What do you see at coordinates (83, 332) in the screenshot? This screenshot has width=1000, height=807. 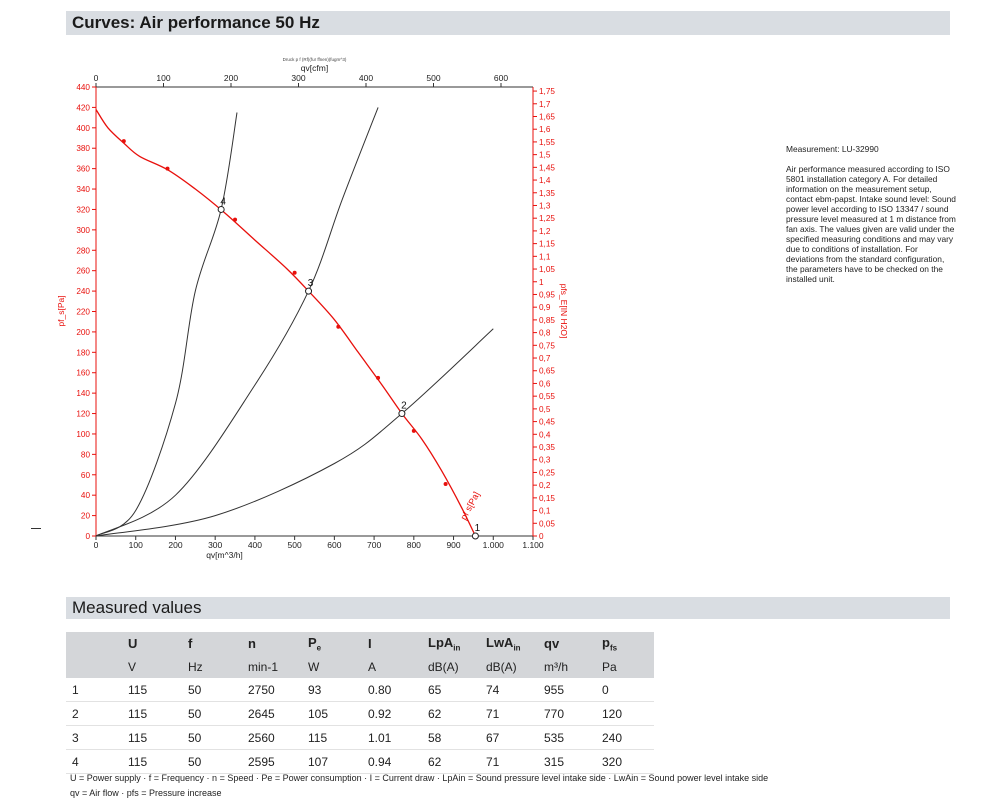 I see `y-left-tick-label: 200` at bounding box center [83, 332].